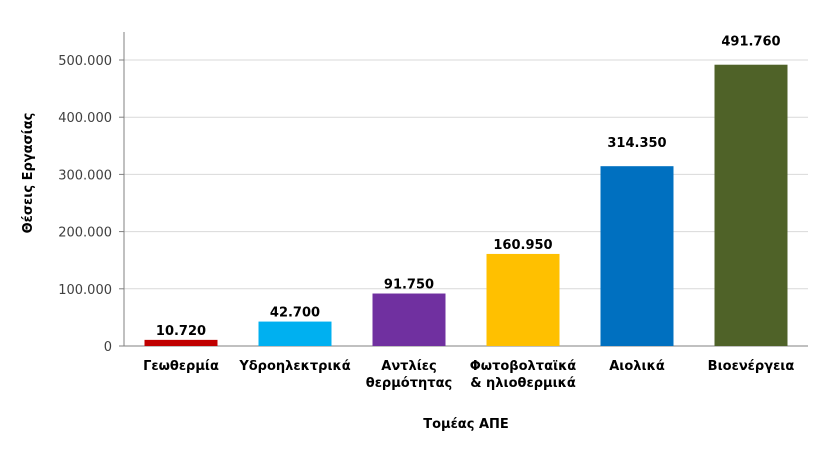 This screenshot has width=821, height=449. I want to click on x-tick-label: Αιολικά, so click(637, 366).